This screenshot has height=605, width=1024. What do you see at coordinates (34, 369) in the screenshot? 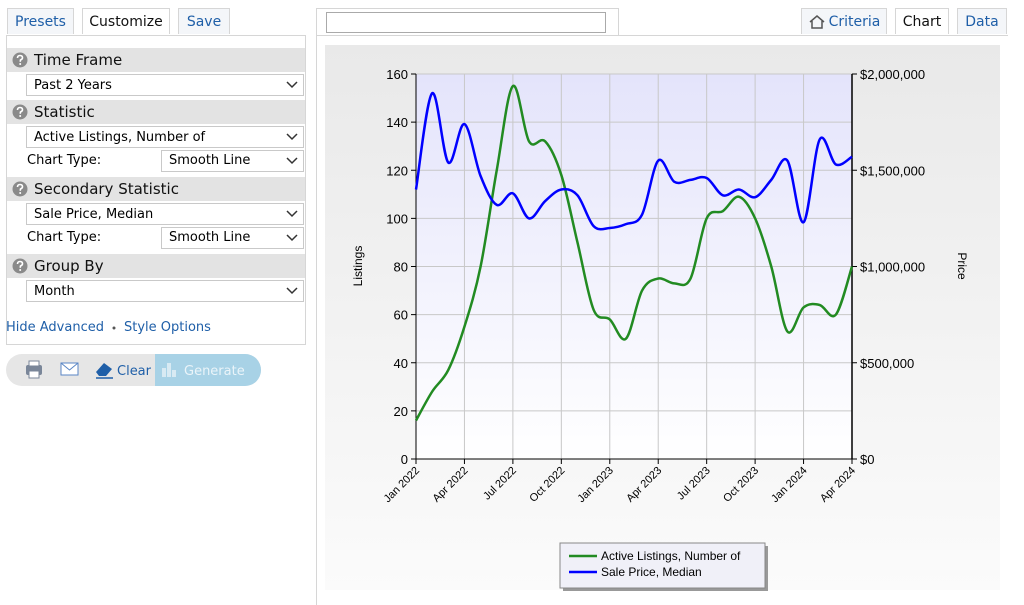
I see `print-button` at bounding box center [34, 369].